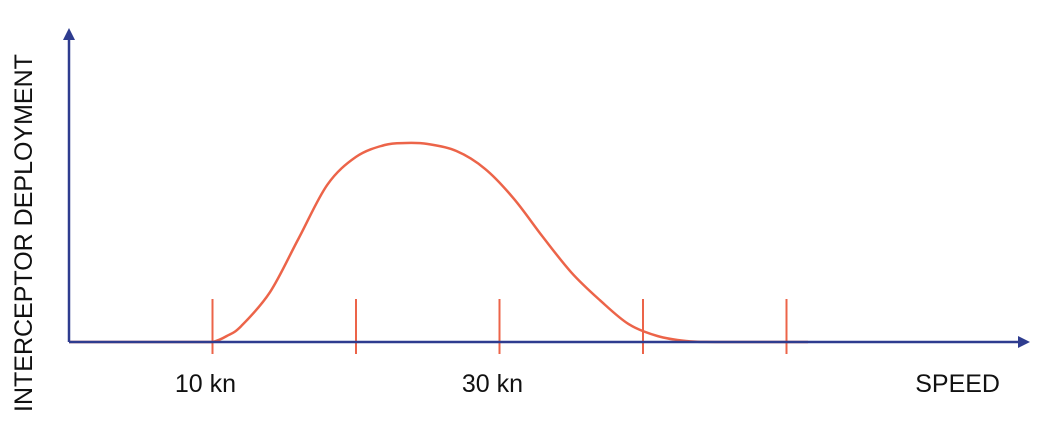  I want to click on y-axis-arrow-icon, so click(69, 34).